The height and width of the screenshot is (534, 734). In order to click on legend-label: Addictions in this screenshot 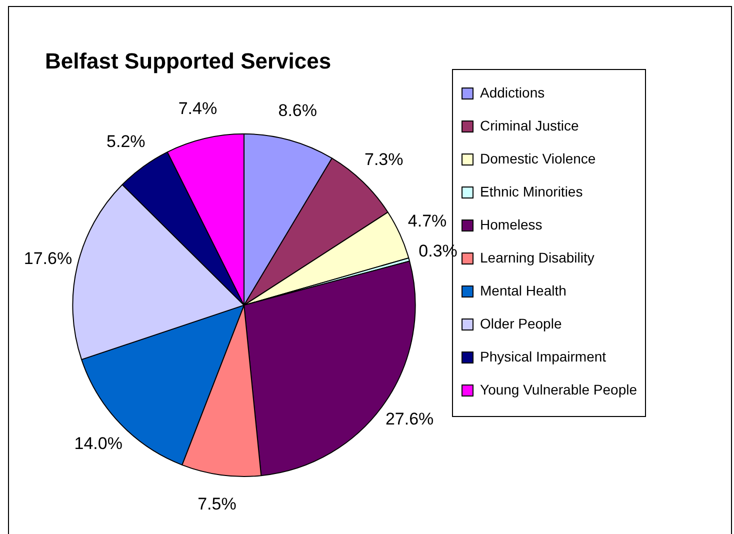, I will do `click(512, 92)`.